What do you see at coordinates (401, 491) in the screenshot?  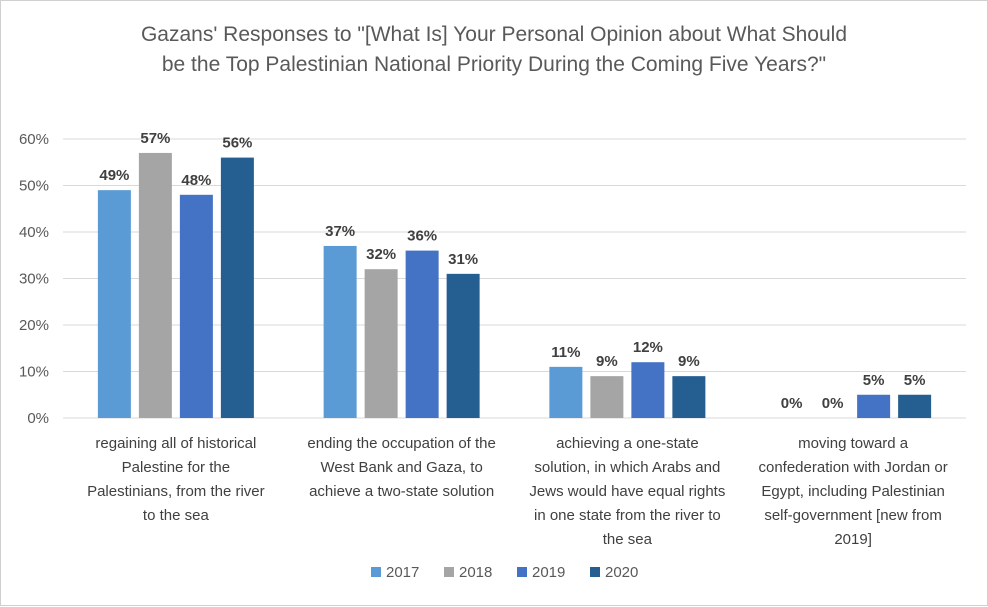 I see `category-label-line: achieve a two-state solution` at bounding box center [401, 491].